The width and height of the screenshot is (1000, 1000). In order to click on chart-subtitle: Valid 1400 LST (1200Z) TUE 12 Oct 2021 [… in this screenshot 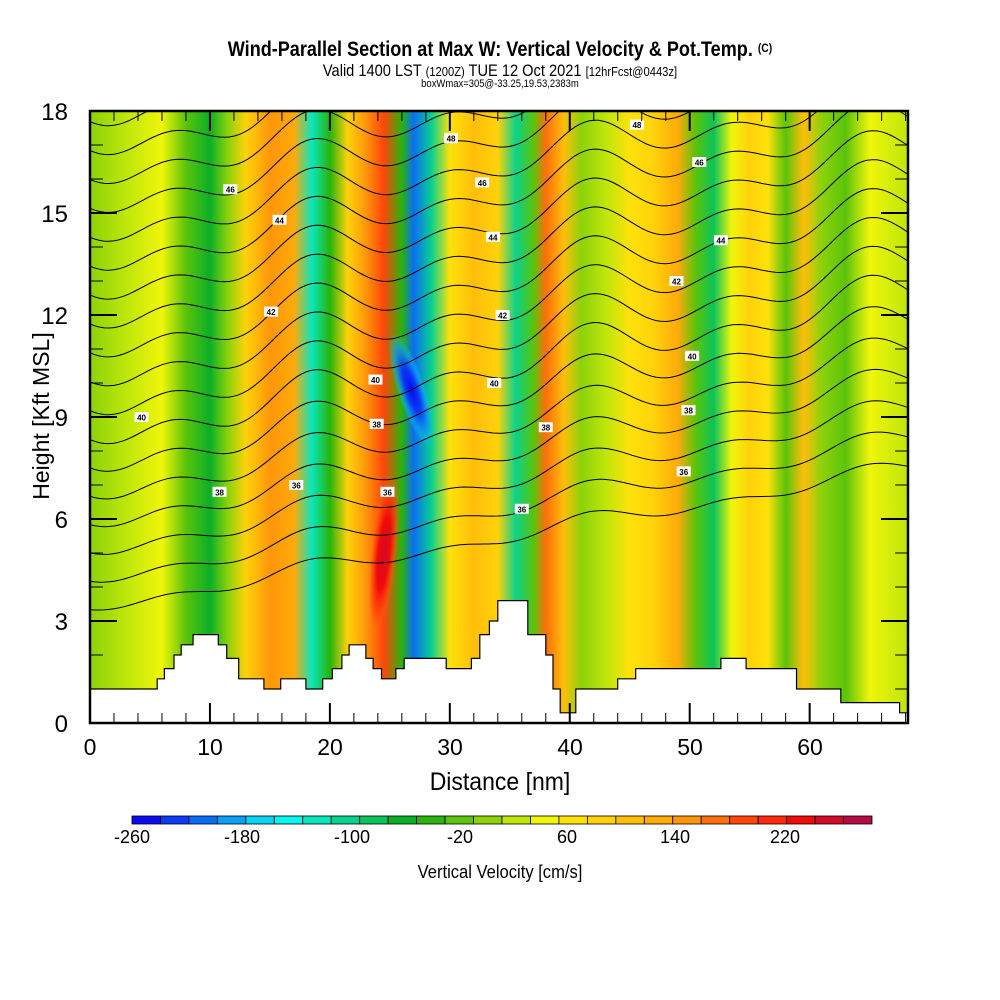, I will do `click(500, 71)`.